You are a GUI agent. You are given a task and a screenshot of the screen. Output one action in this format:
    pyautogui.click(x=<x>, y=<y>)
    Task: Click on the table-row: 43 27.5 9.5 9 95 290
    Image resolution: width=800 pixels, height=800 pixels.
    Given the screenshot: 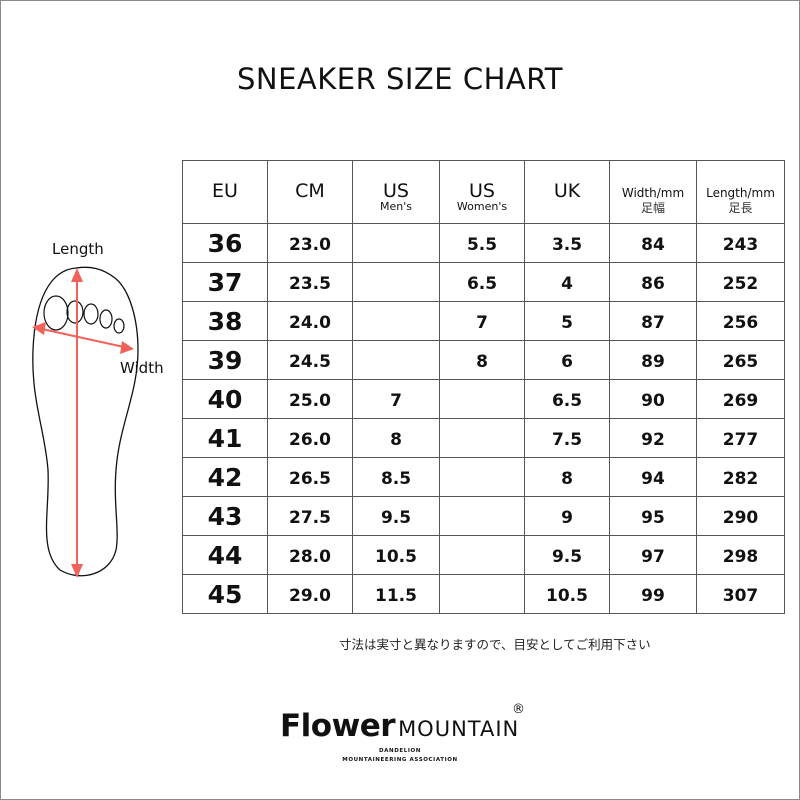 What is the action you would take?
    pyautogui.click(x=483, y=516)
    